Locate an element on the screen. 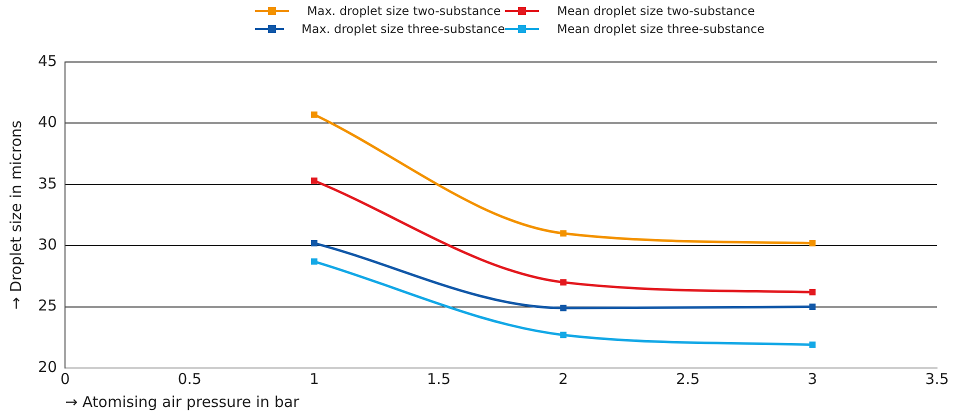 The height and width of the screenshot is (416, 965). x-axis-title: → Atomising air pressure in bar is located at coordinates (182, 401).